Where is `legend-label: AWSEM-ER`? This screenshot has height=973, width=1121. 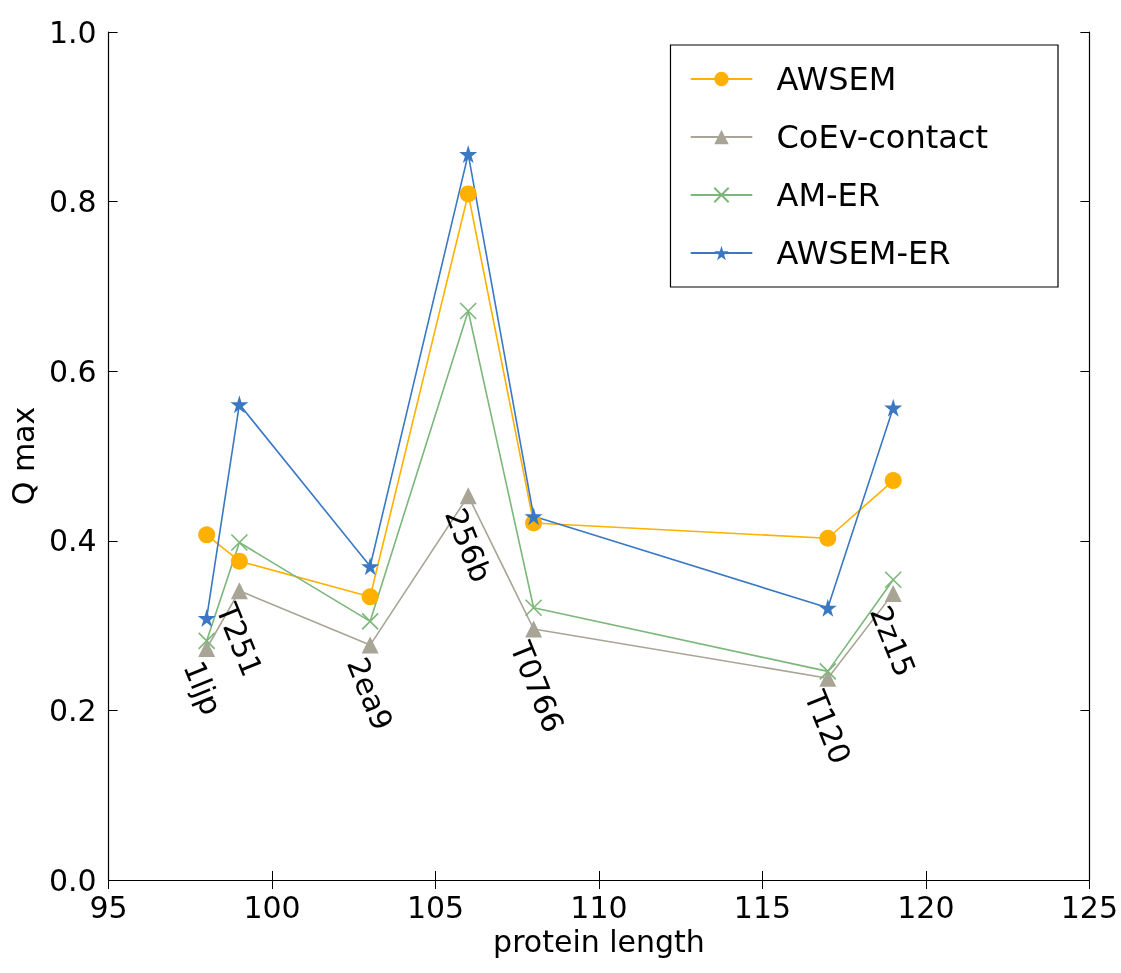 legend-label: AWSEM-ER is located at coordinates (863, 253).